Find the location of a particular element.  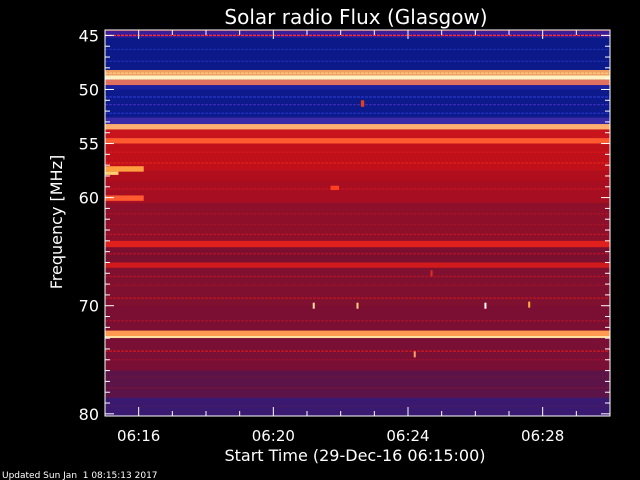

x-tick-label: 06:28 is located at coordinates (542, 436).